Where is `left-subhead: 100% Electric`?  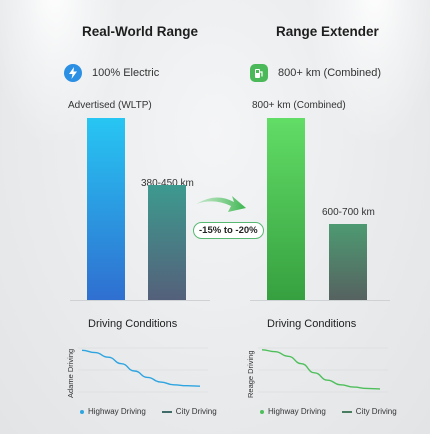 left-subhead: 100% Electric is located at coordinates (111, 73).